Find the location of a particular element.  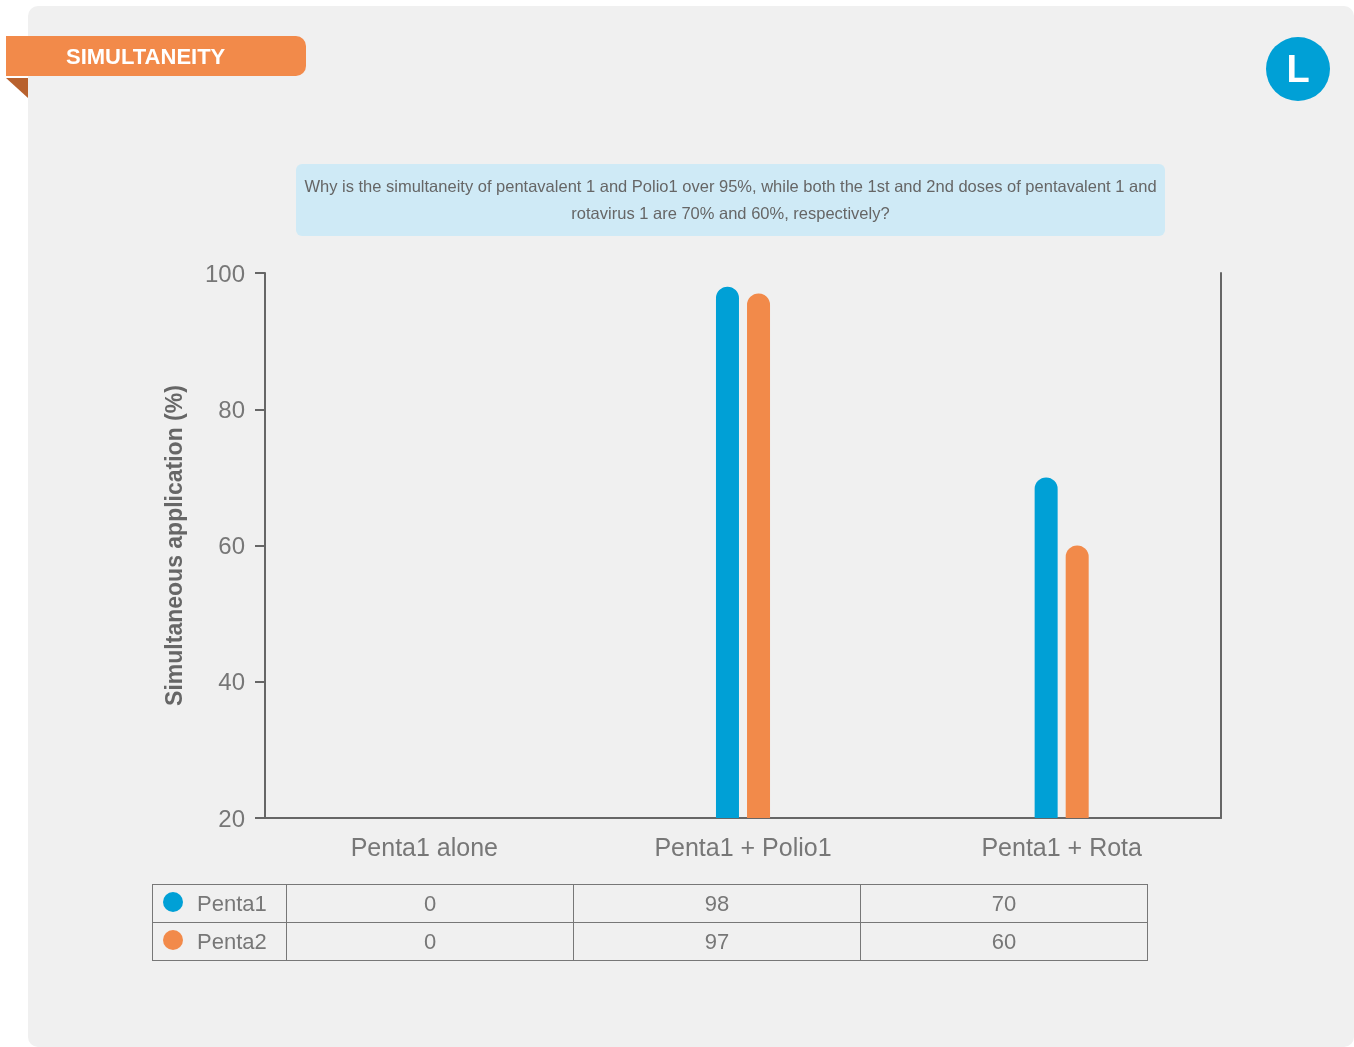

y-tick-label: 20 is located at coordinates (231, 818).